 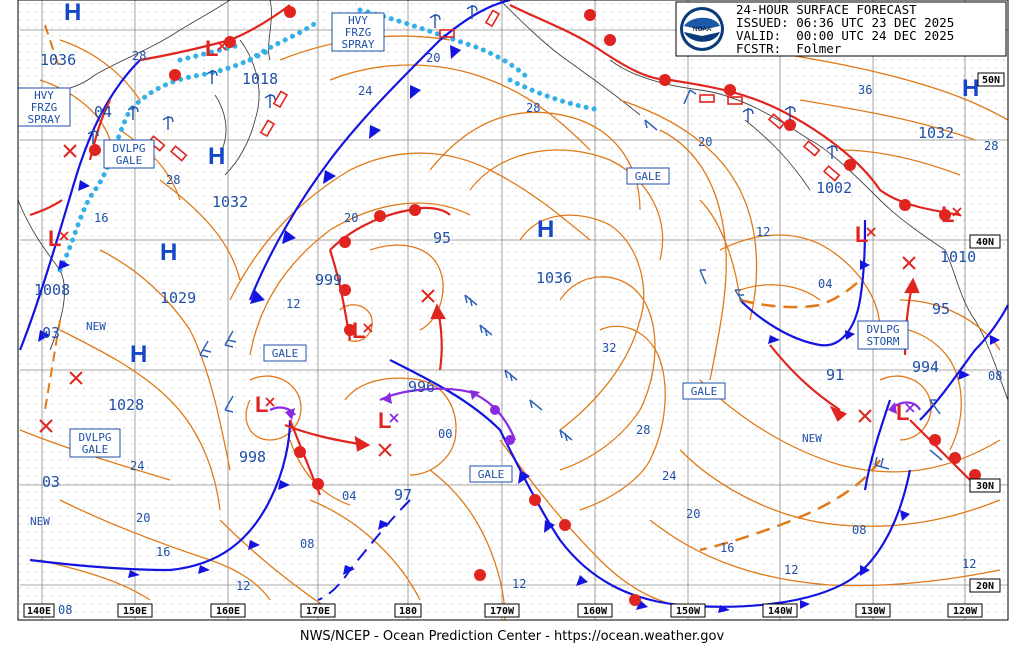 I want to click on high-value-5: 1036, so click(x=554, y=278).